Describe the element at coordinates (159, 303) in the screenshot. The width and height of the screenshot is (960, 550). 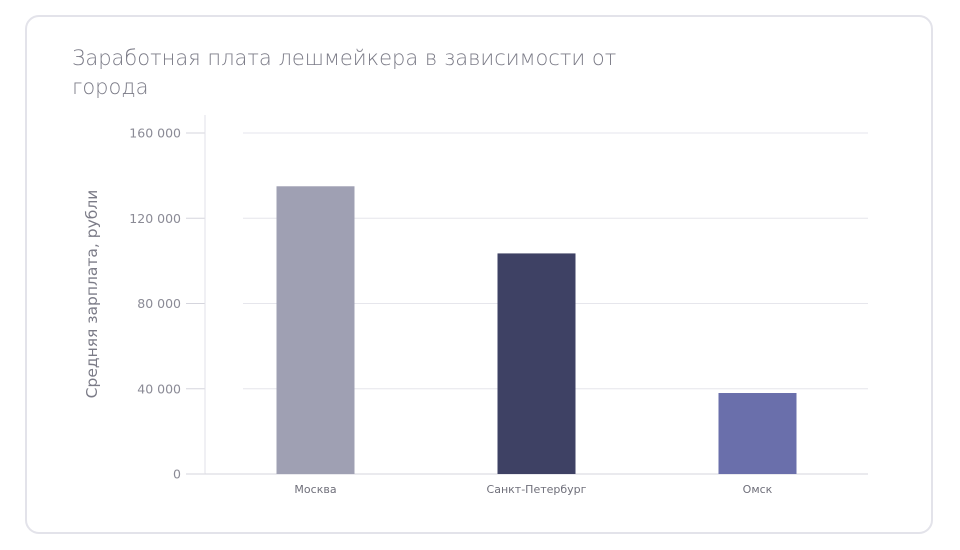
I see `y-tick-label: 80 000` at that location.